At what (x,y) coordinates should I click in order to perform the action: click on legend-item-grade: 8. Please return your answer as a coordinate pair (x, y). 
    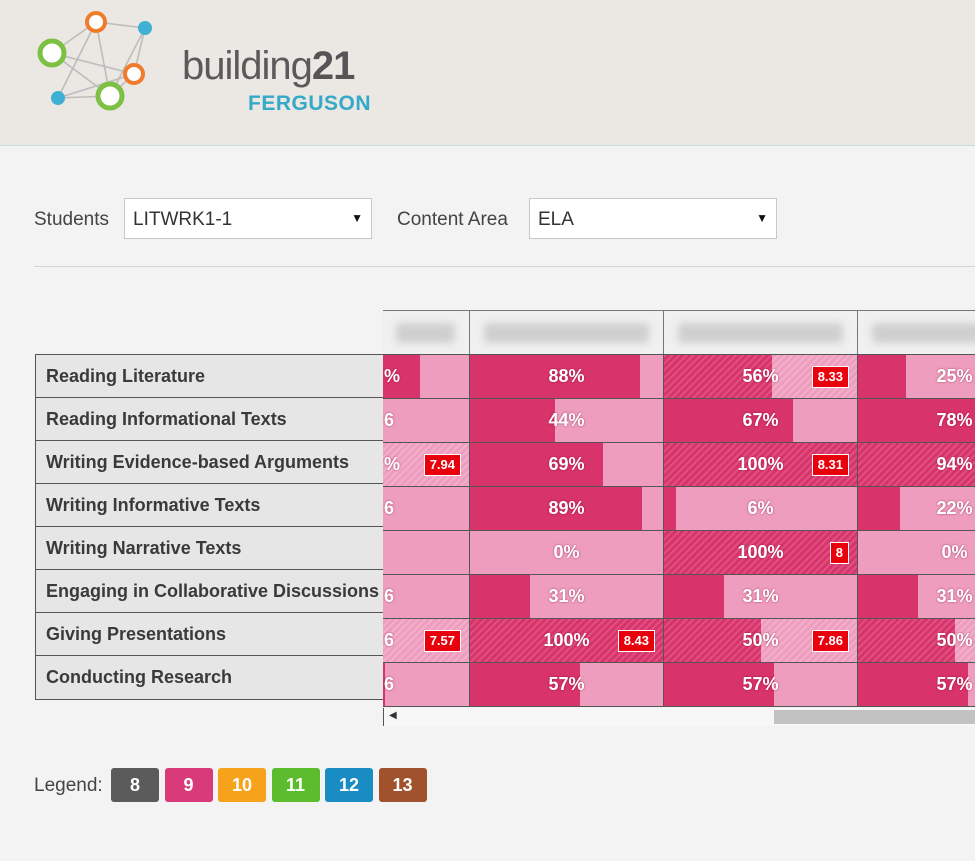
    Looking at the image, I should click on (135, 785).